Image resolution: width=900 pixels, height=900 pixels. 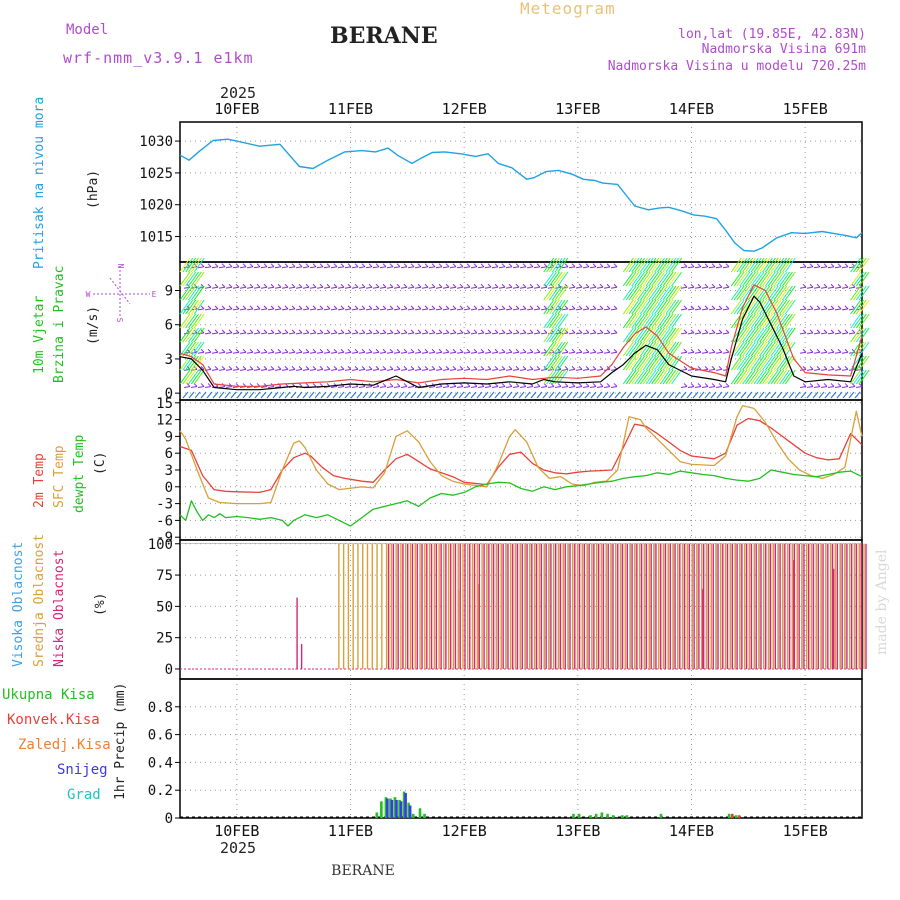 What do you see at coordinates (521, 748) in the screenshot?
I see `precip-frame` at bounding box center [521, 748].